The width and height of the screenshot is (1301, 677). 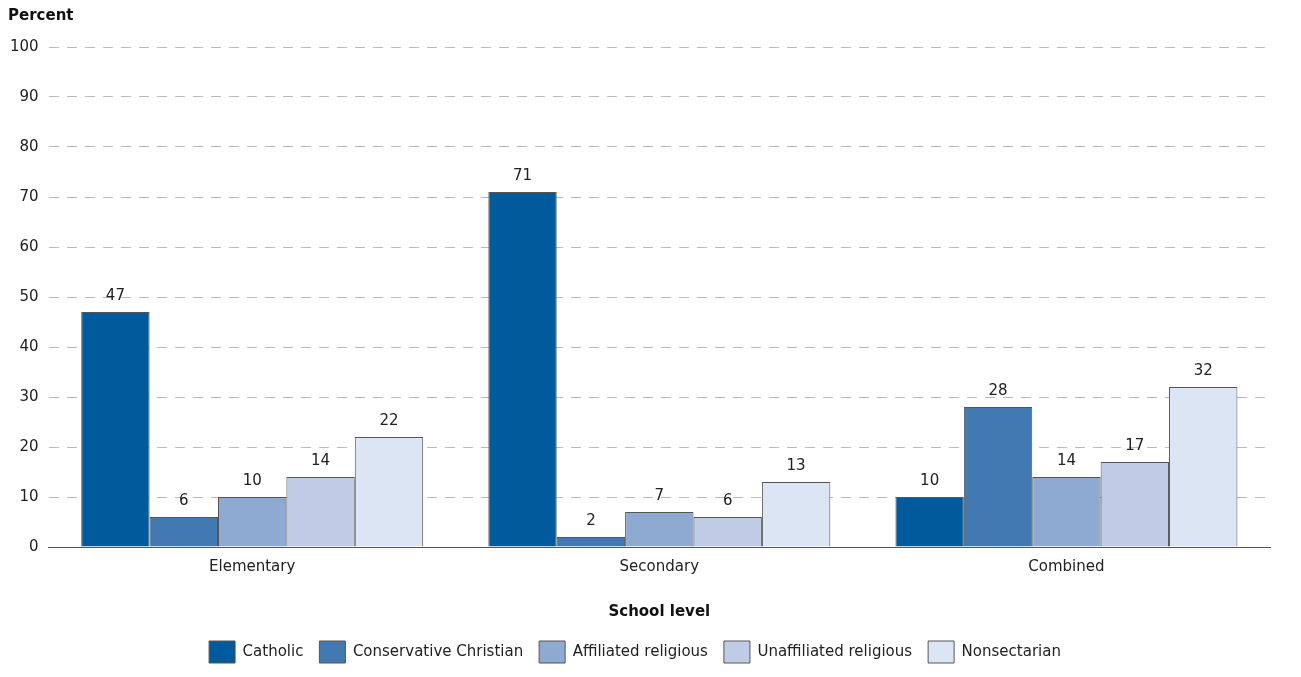 I want to click on x-tick-label: Combined, so click(x=1066, y=565).